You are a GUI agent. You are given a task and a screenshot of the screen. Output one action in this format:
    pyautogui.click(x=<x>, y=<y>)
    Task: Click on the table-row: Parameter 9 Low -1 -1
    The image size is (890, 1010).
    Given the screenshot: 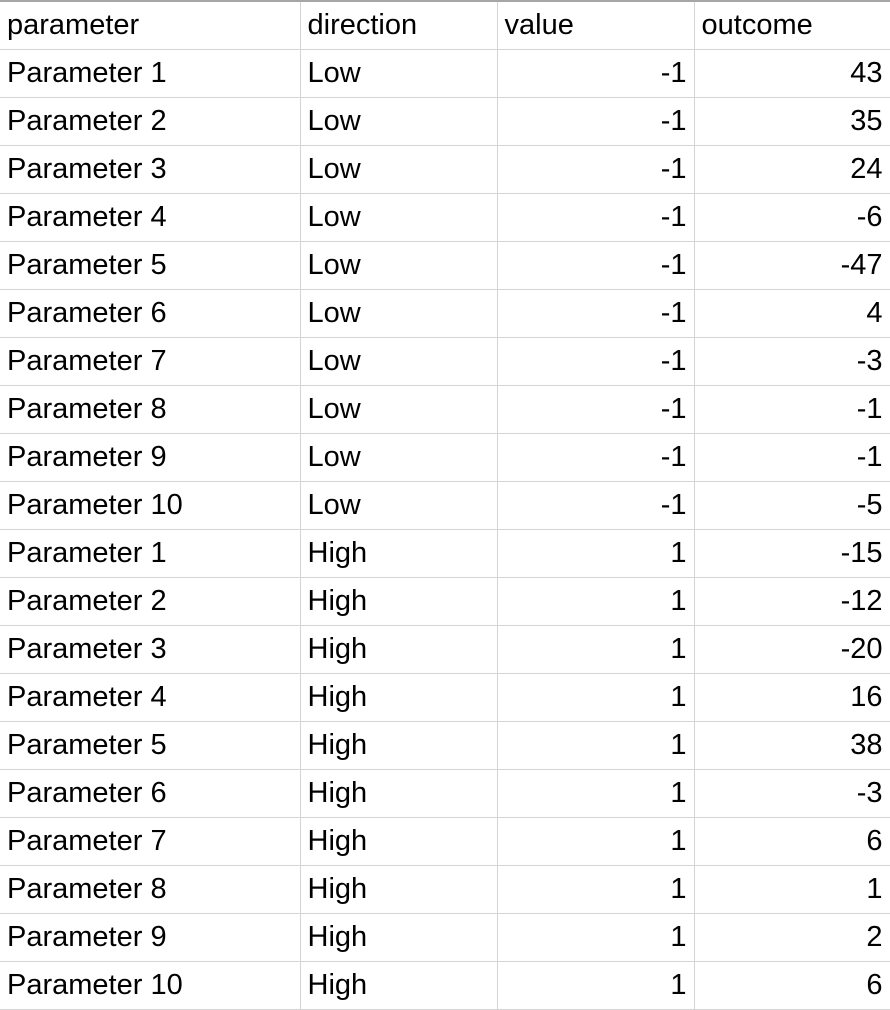 What is the action you would take?
    pyautogui.click(x=445, y=457)
    